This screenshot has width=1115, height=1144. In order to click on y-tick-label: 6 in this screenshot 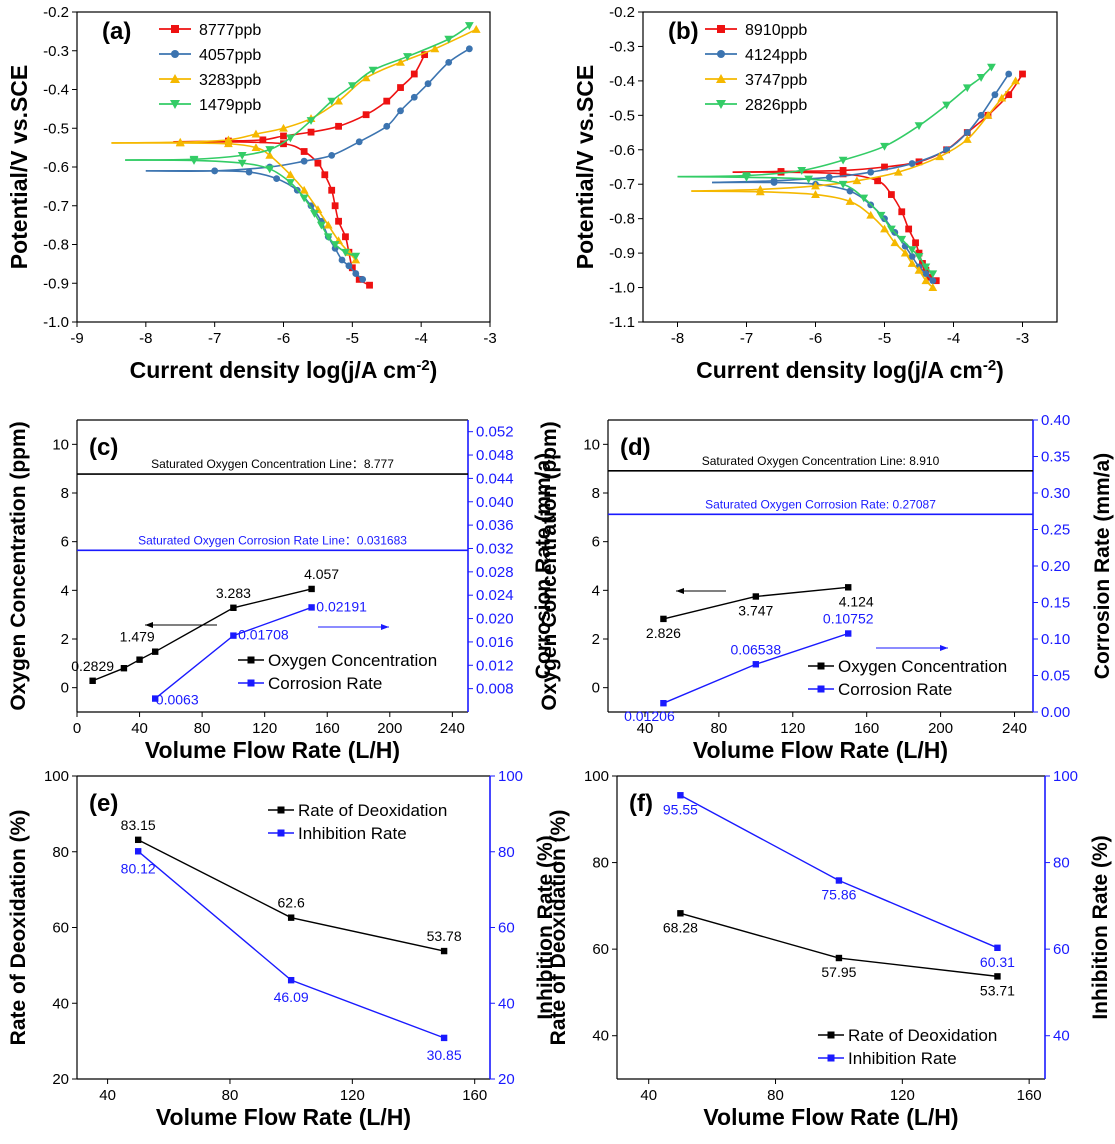, I will do `click(596, 542)`.